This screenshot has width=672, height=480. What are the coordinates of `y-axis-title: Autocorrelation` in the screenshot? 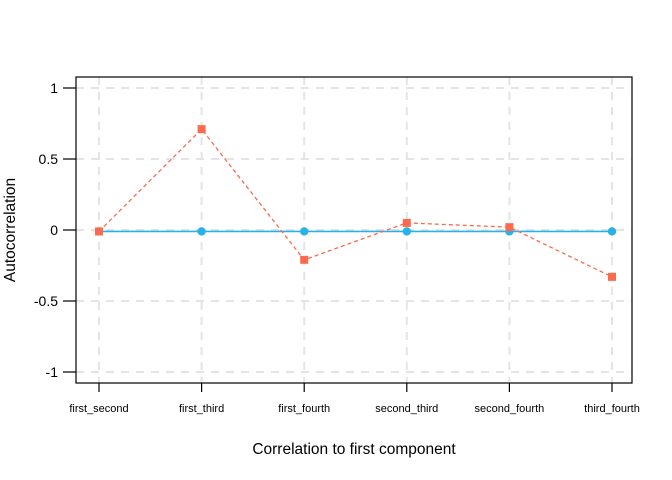 It's located at (10, 230).